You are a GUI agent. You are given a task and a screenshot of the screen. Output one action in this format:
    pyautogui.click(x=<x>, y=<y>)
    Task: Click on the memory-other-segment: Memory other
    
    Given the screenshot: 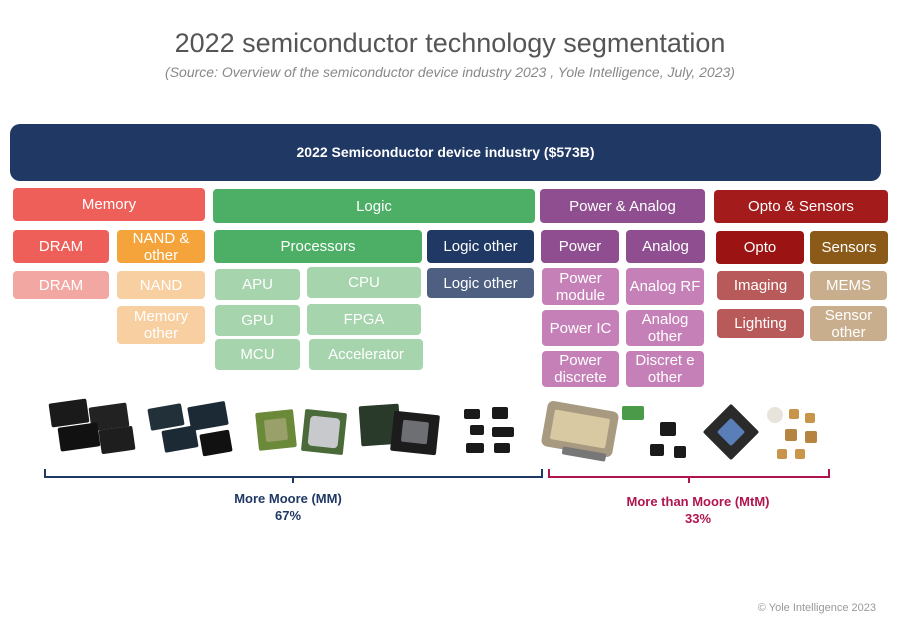 What is the action you would take?
    pyautogui.click(x=161, y=325)
    